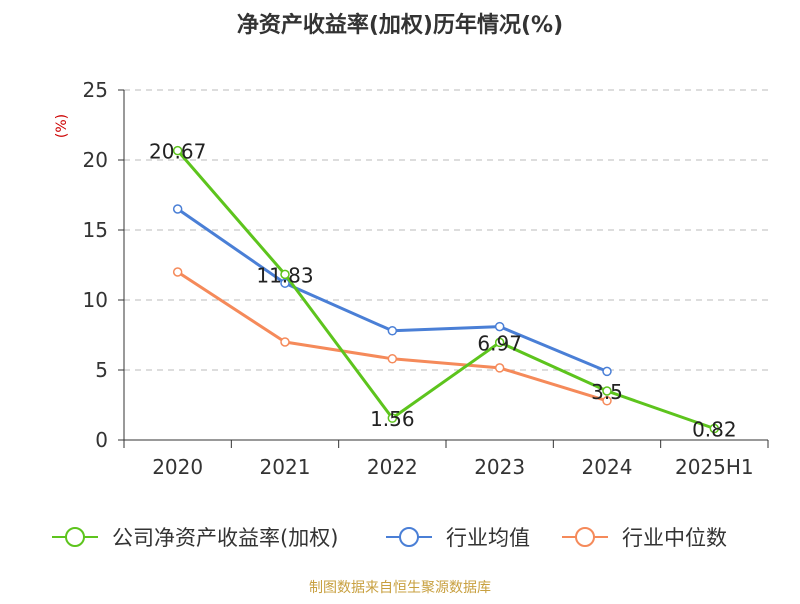  Describe the element at coordinates (225, 538) in the screenshot. I see `legend-label: 公司净资产收益率(加权)` at that location.